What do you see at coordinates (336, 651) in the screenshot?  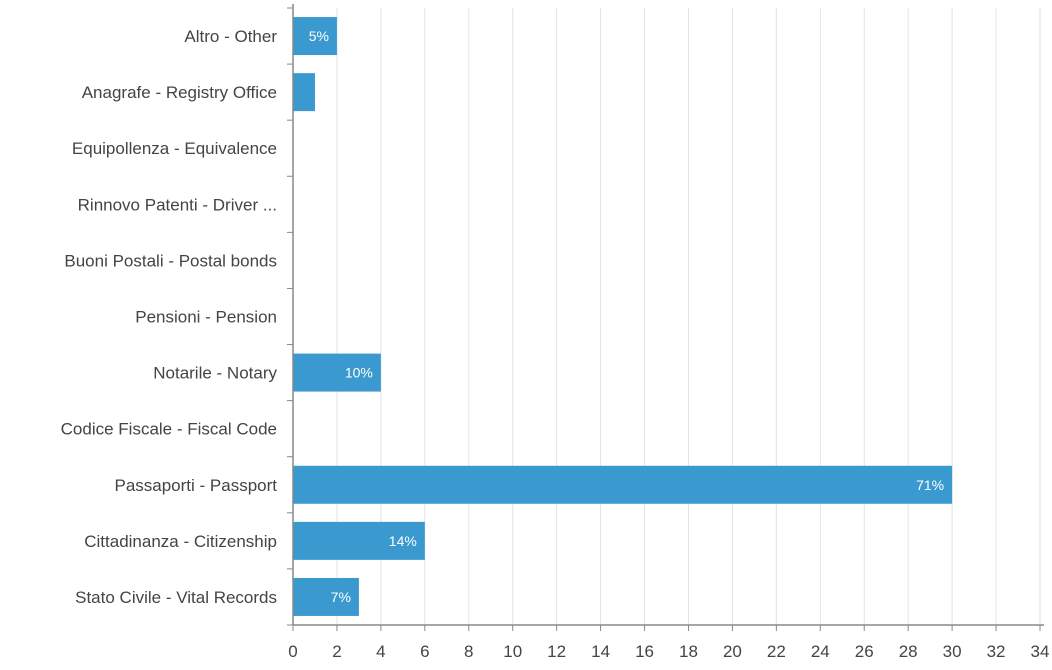 I see `x-tick-label: 2` at bounding box center [336, 651].